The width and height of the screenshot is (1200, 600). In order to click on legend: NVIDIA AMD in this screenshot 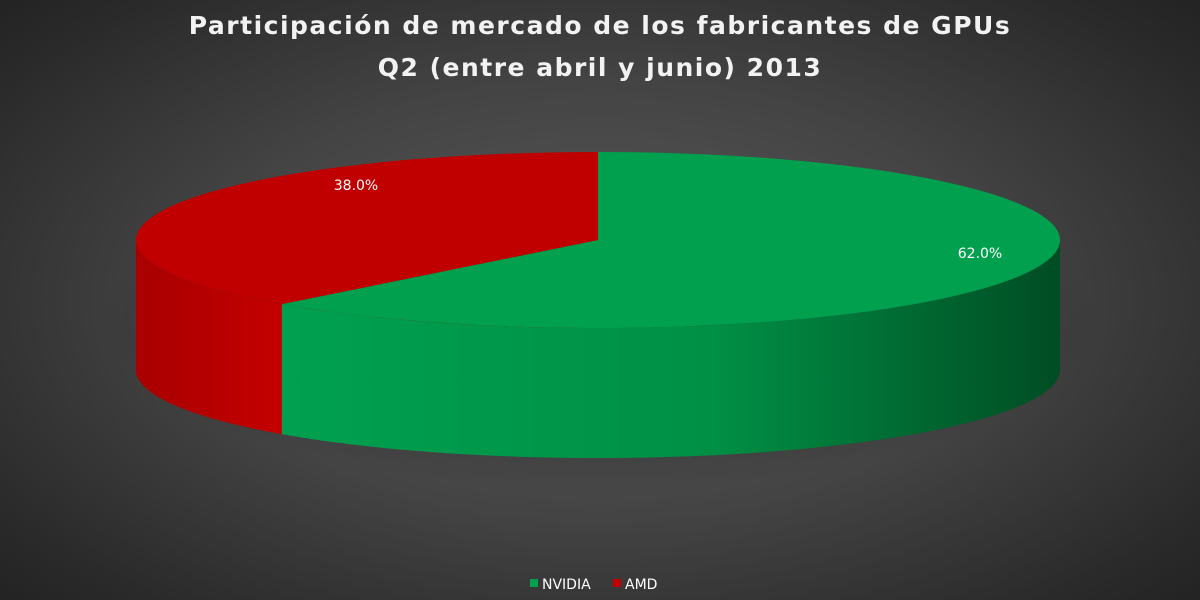, I will do `click(593, 585)`.